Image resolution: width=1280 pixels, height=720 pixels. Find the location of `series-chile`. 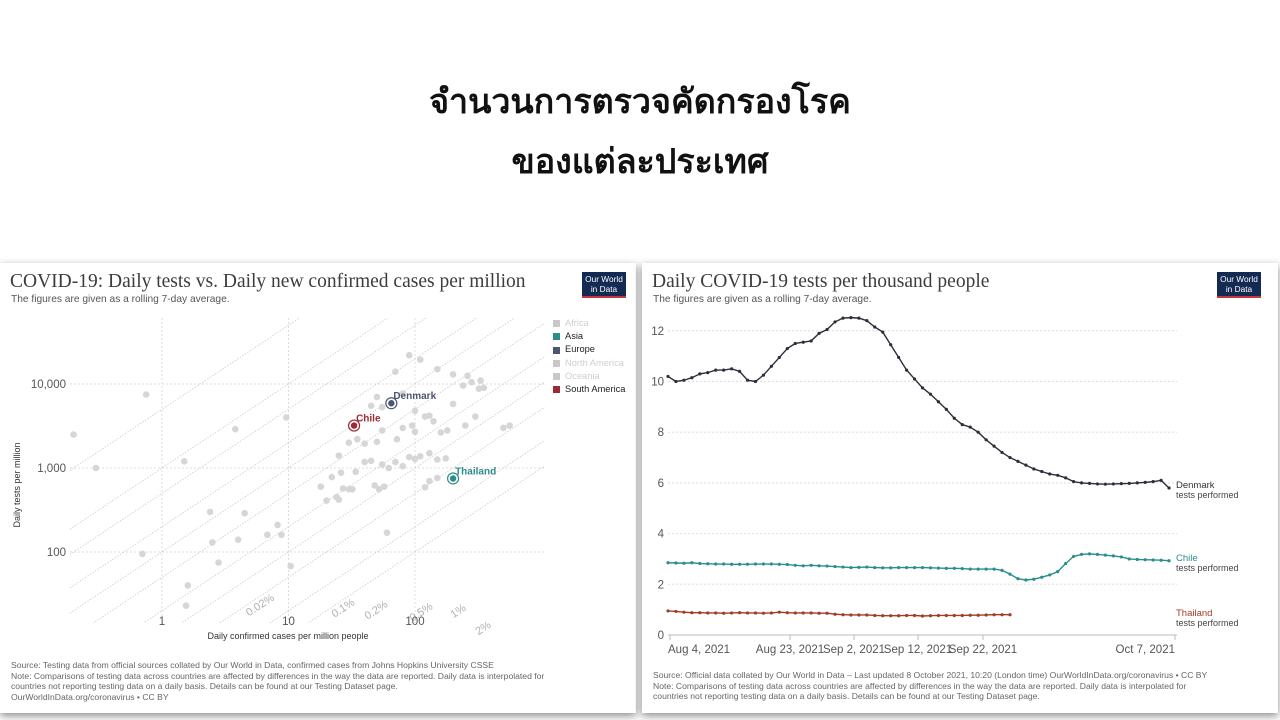

series-chile is located at coordinates (918, 567).